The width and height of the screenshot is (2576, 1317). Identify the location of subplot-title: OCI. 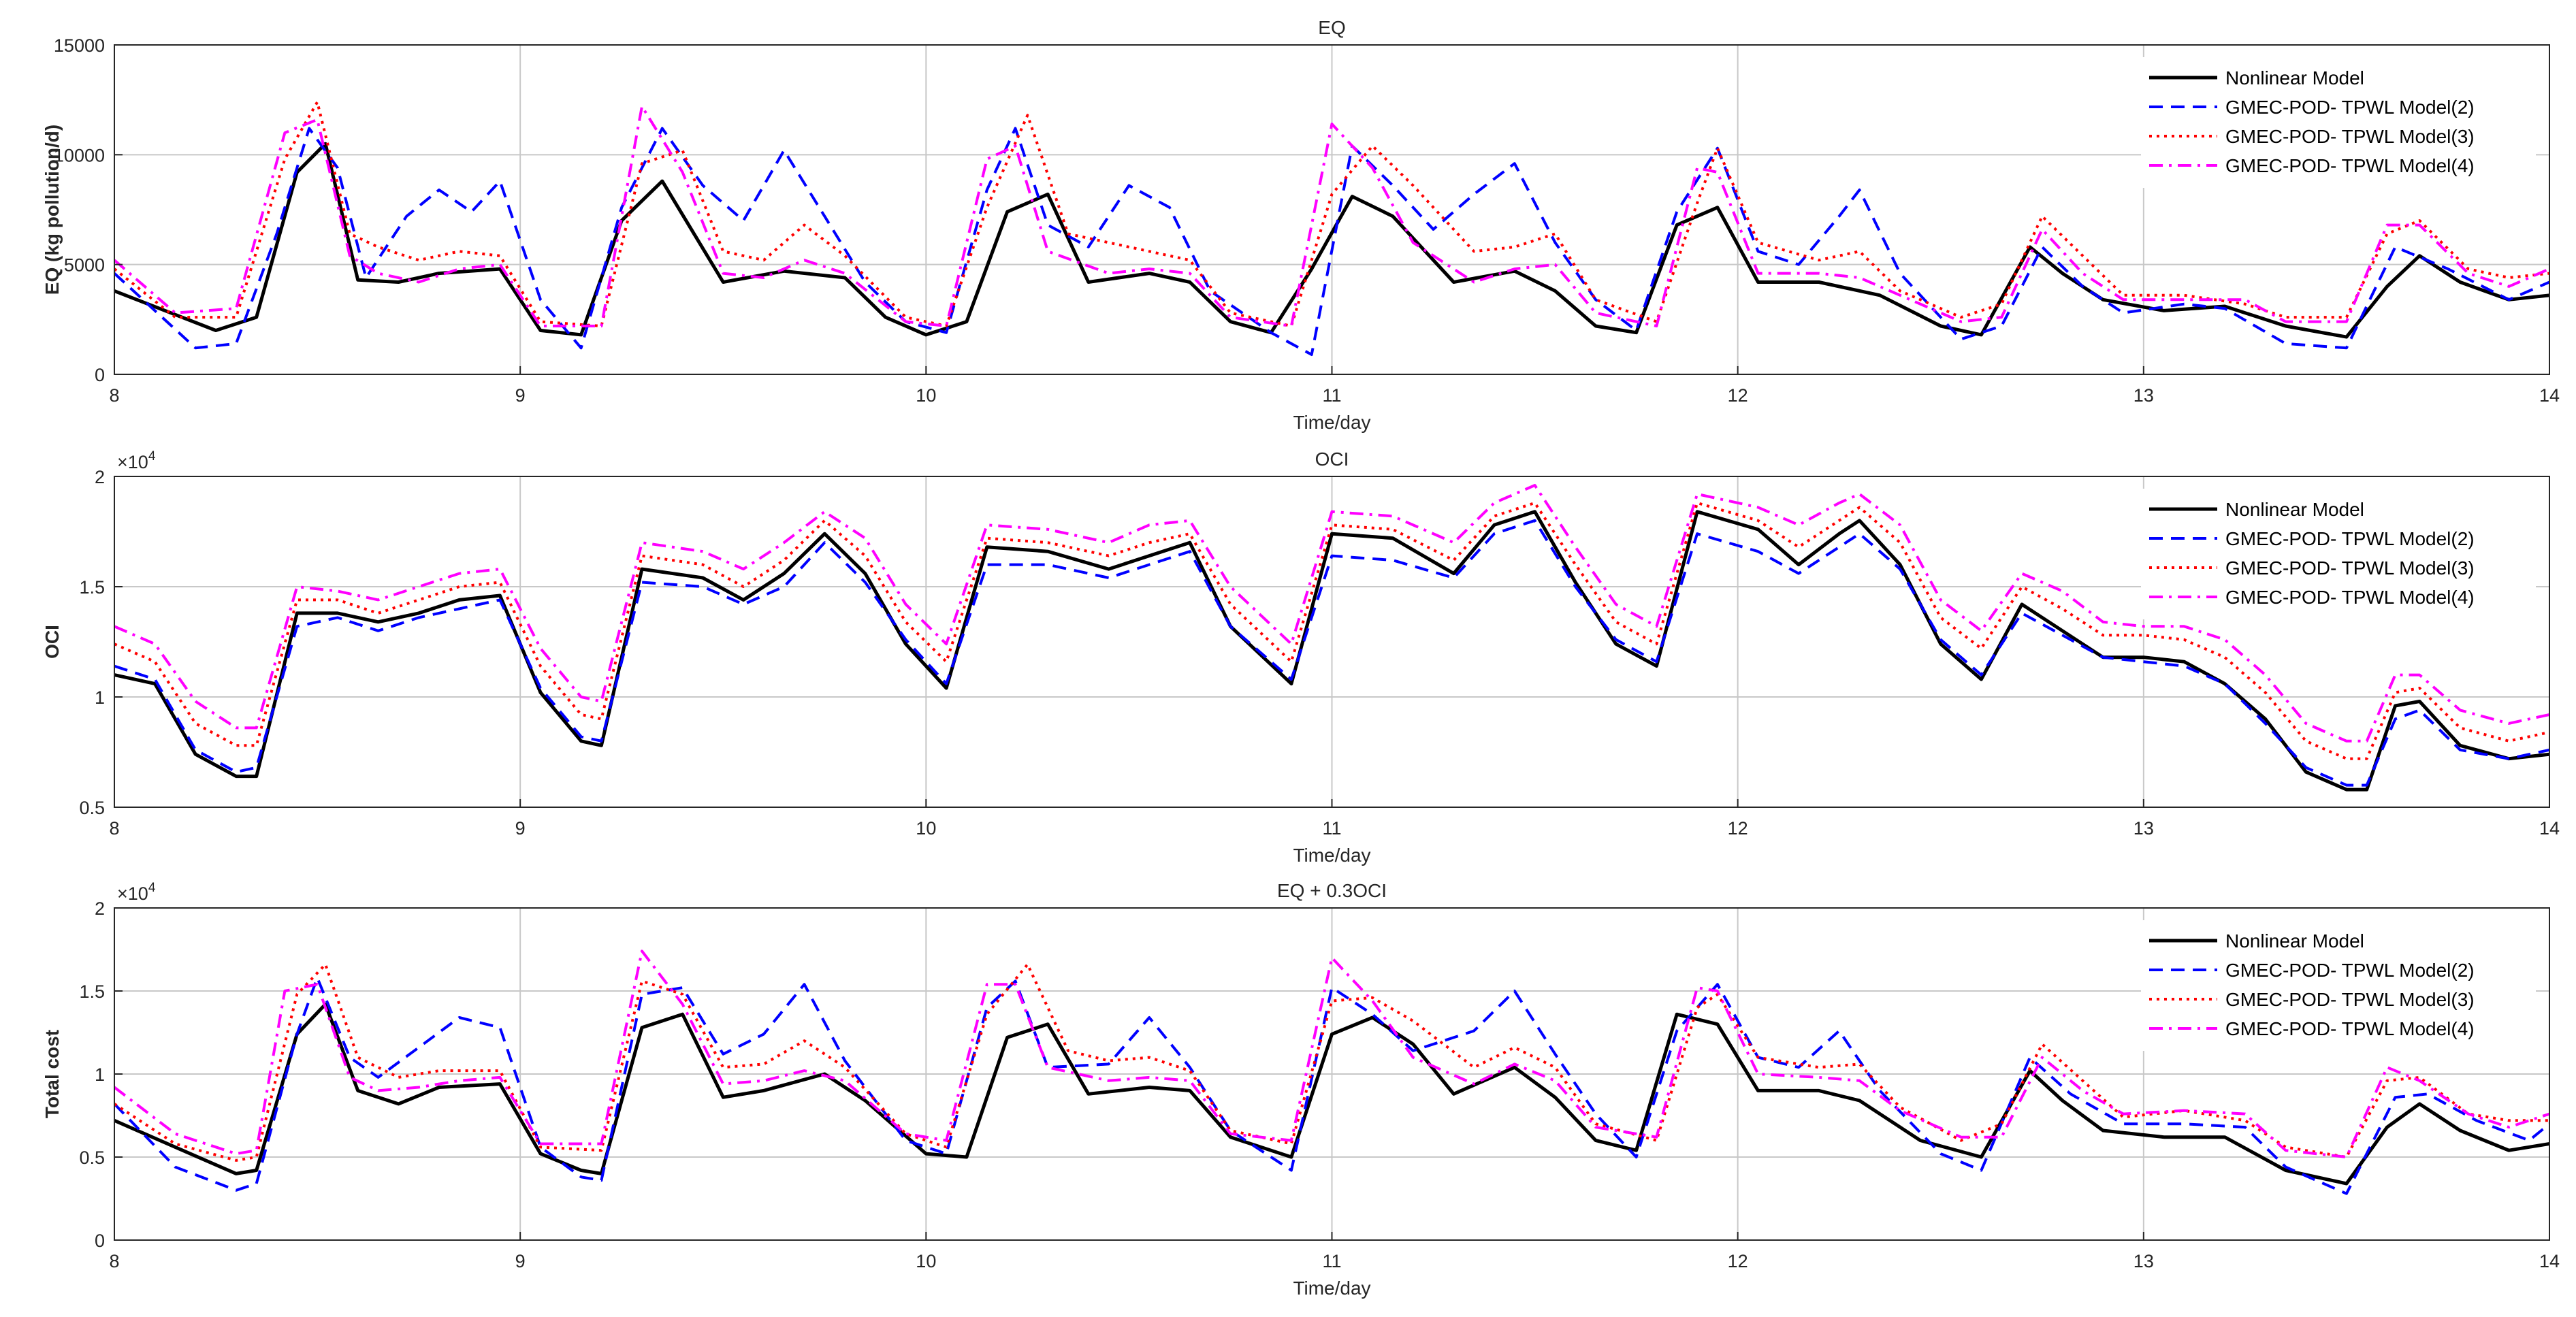
(1332, 459).